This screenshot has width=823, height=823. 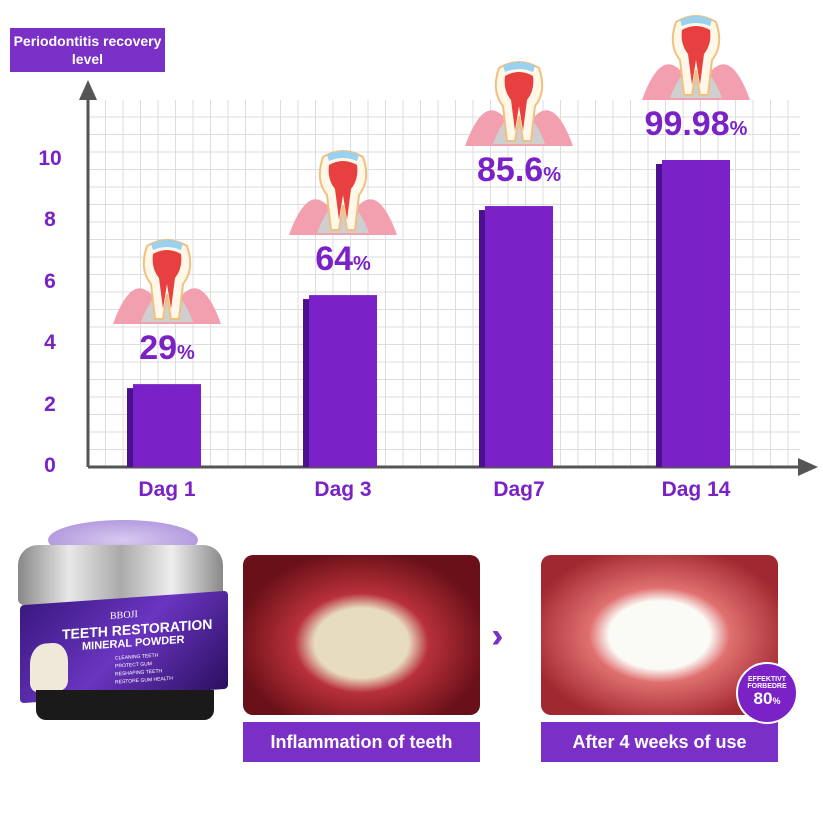 What do you see at coordinates (158, 348) in the screenshot?
I see `data-label-value: 29` at bounding box center [158, 348].